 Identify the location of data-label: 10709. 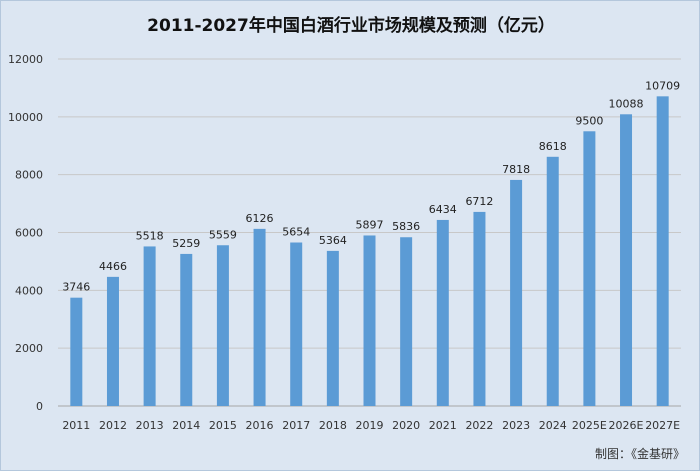
(662, 85).